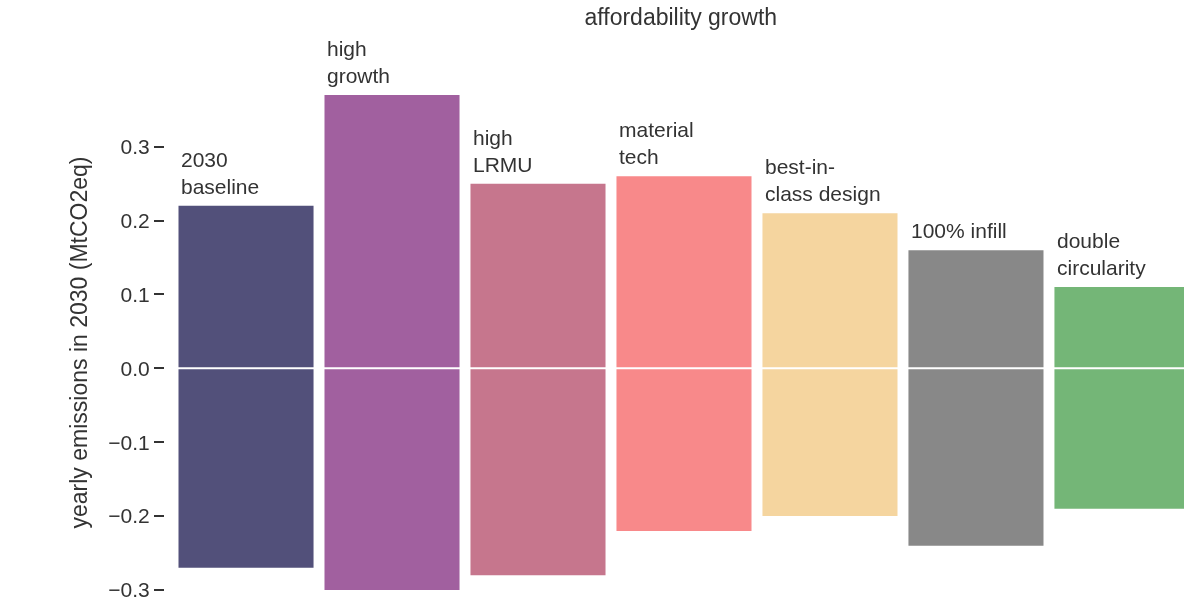 The height and width of the screenshot is (604, 1184). What do you see at coordinates (135, 294) in the screenshot?
I see `y-tick-label: 0.1` at bounding box center [135, 294].